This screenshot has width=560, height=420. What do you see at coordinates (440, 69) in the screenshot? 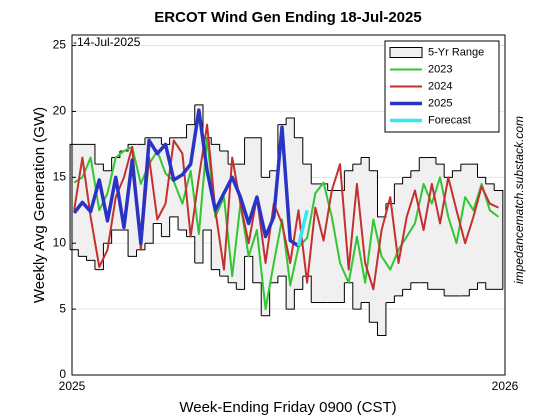
I see `legend-label: 2023` at bounding box center [440, 69].